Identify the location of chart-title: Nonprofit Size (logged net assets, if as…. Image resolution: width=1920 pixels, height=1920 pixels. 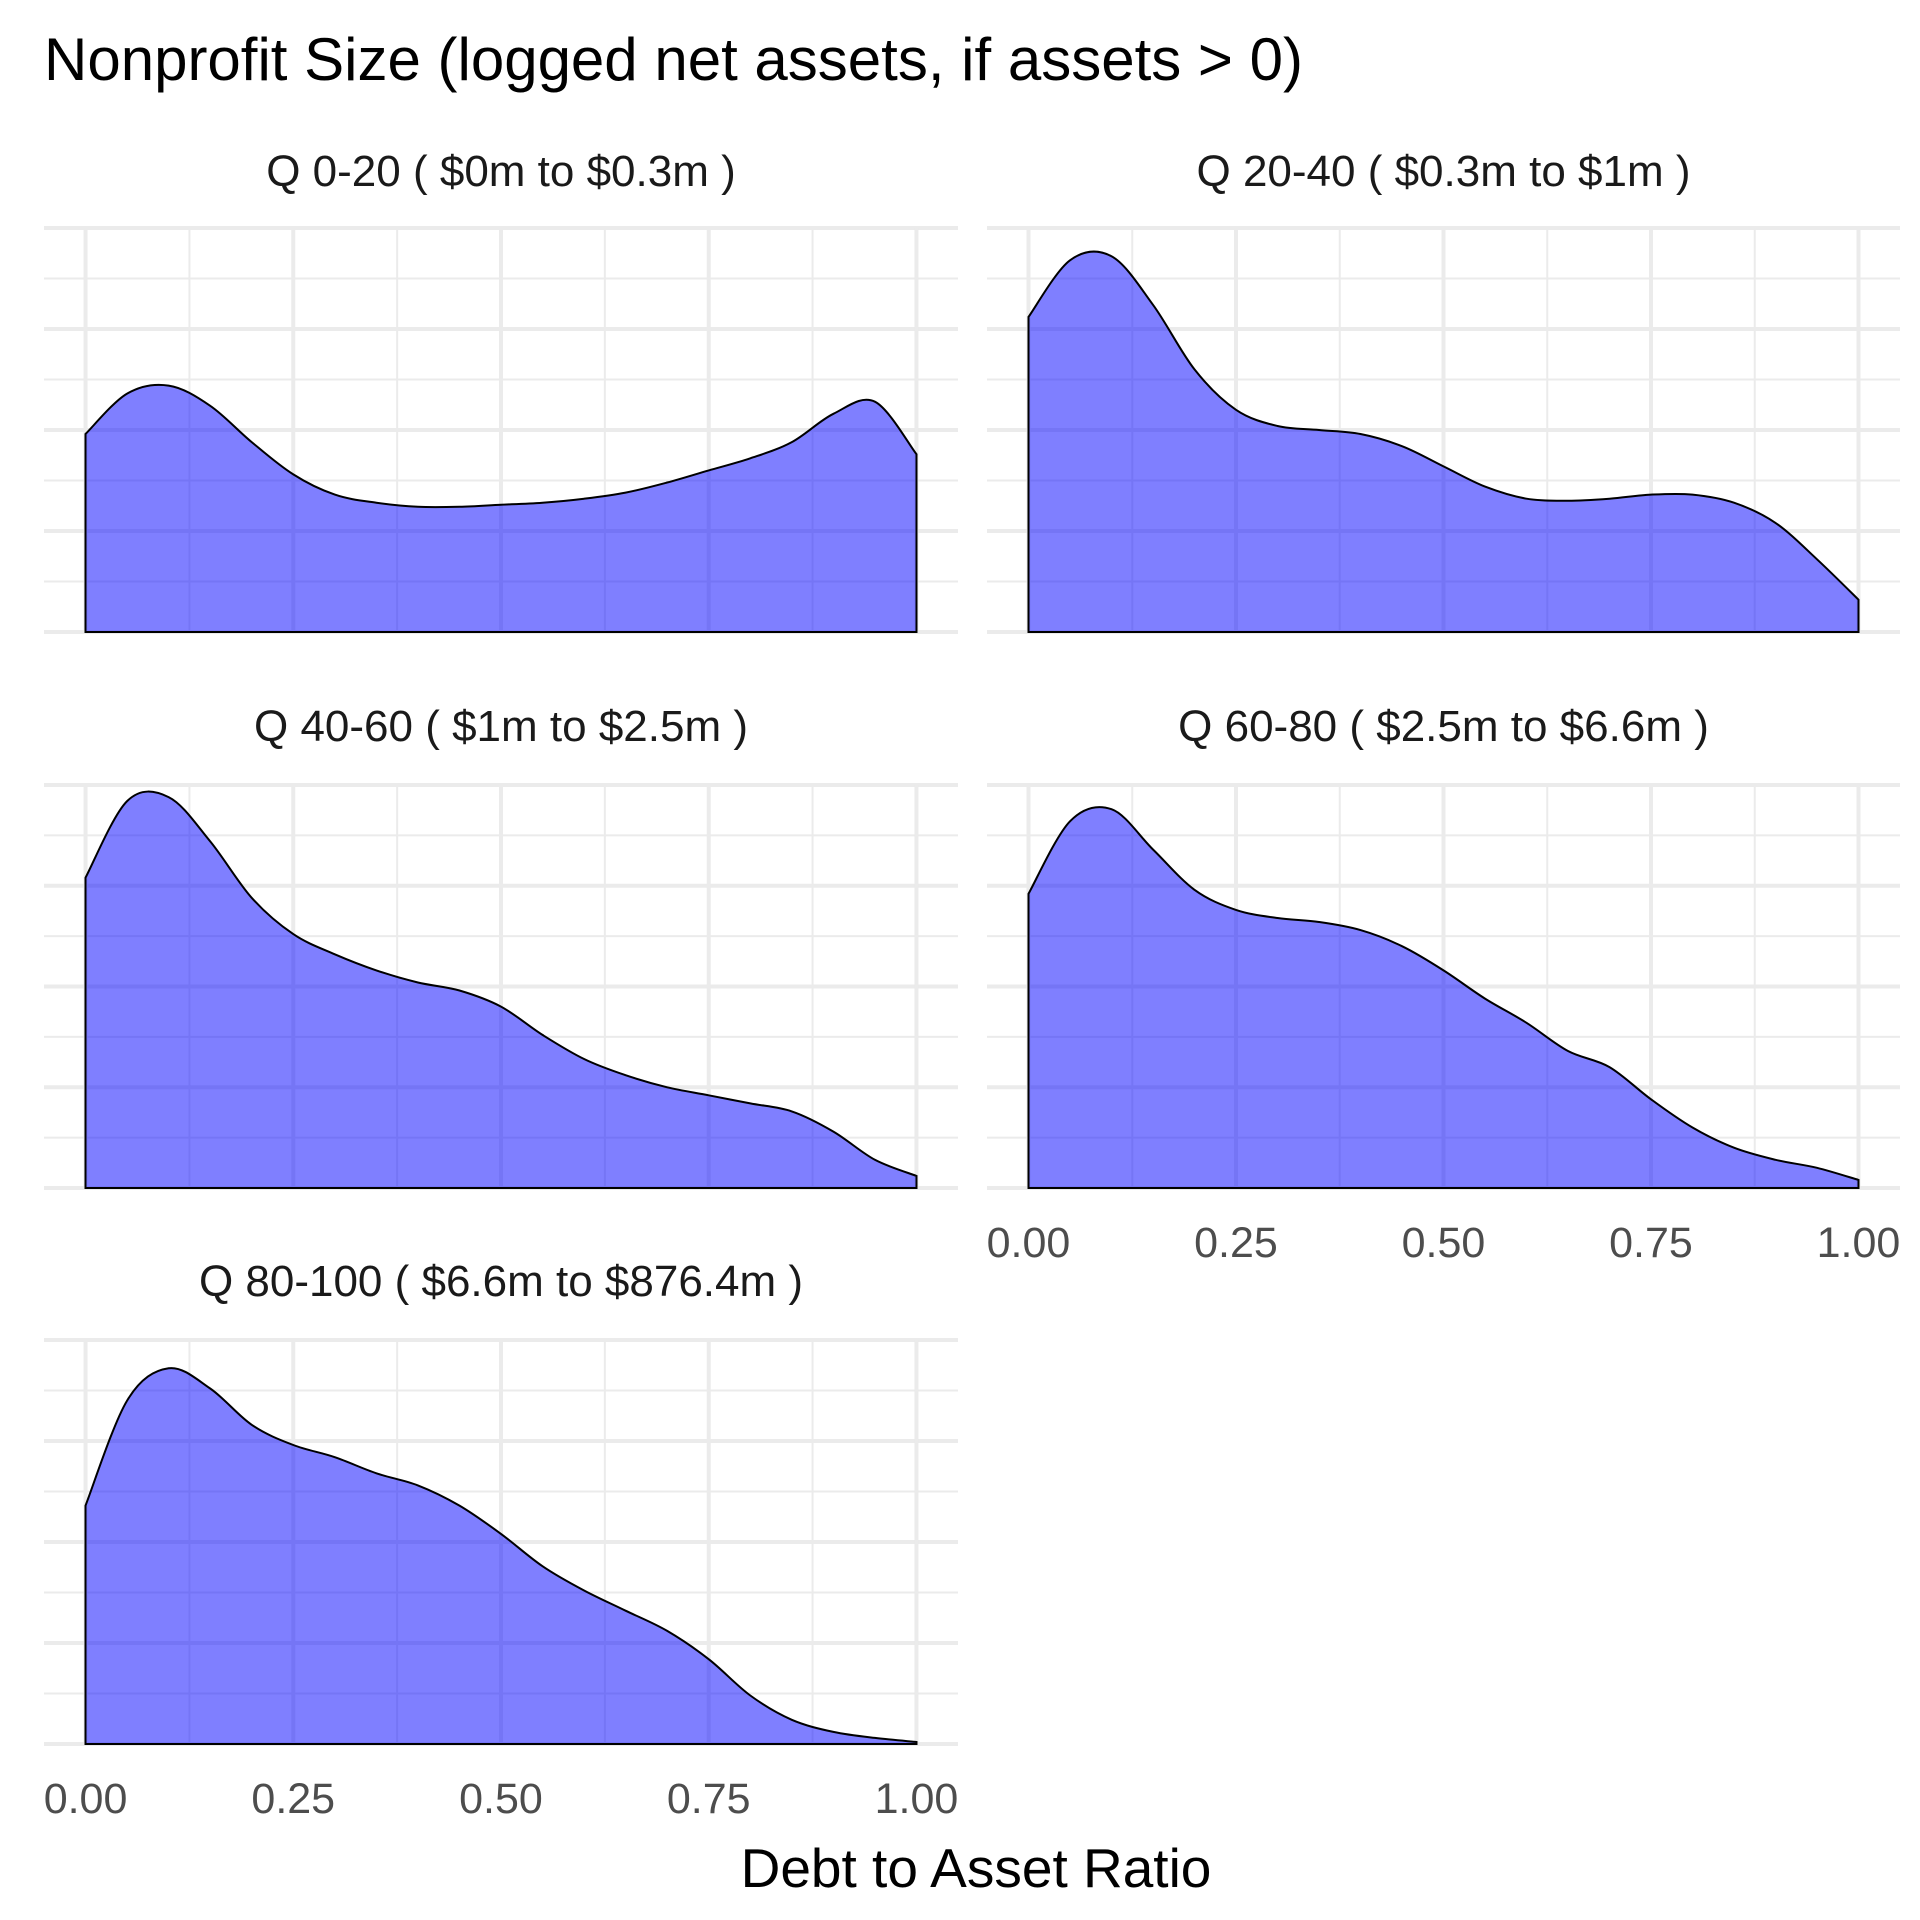
(673, 59).